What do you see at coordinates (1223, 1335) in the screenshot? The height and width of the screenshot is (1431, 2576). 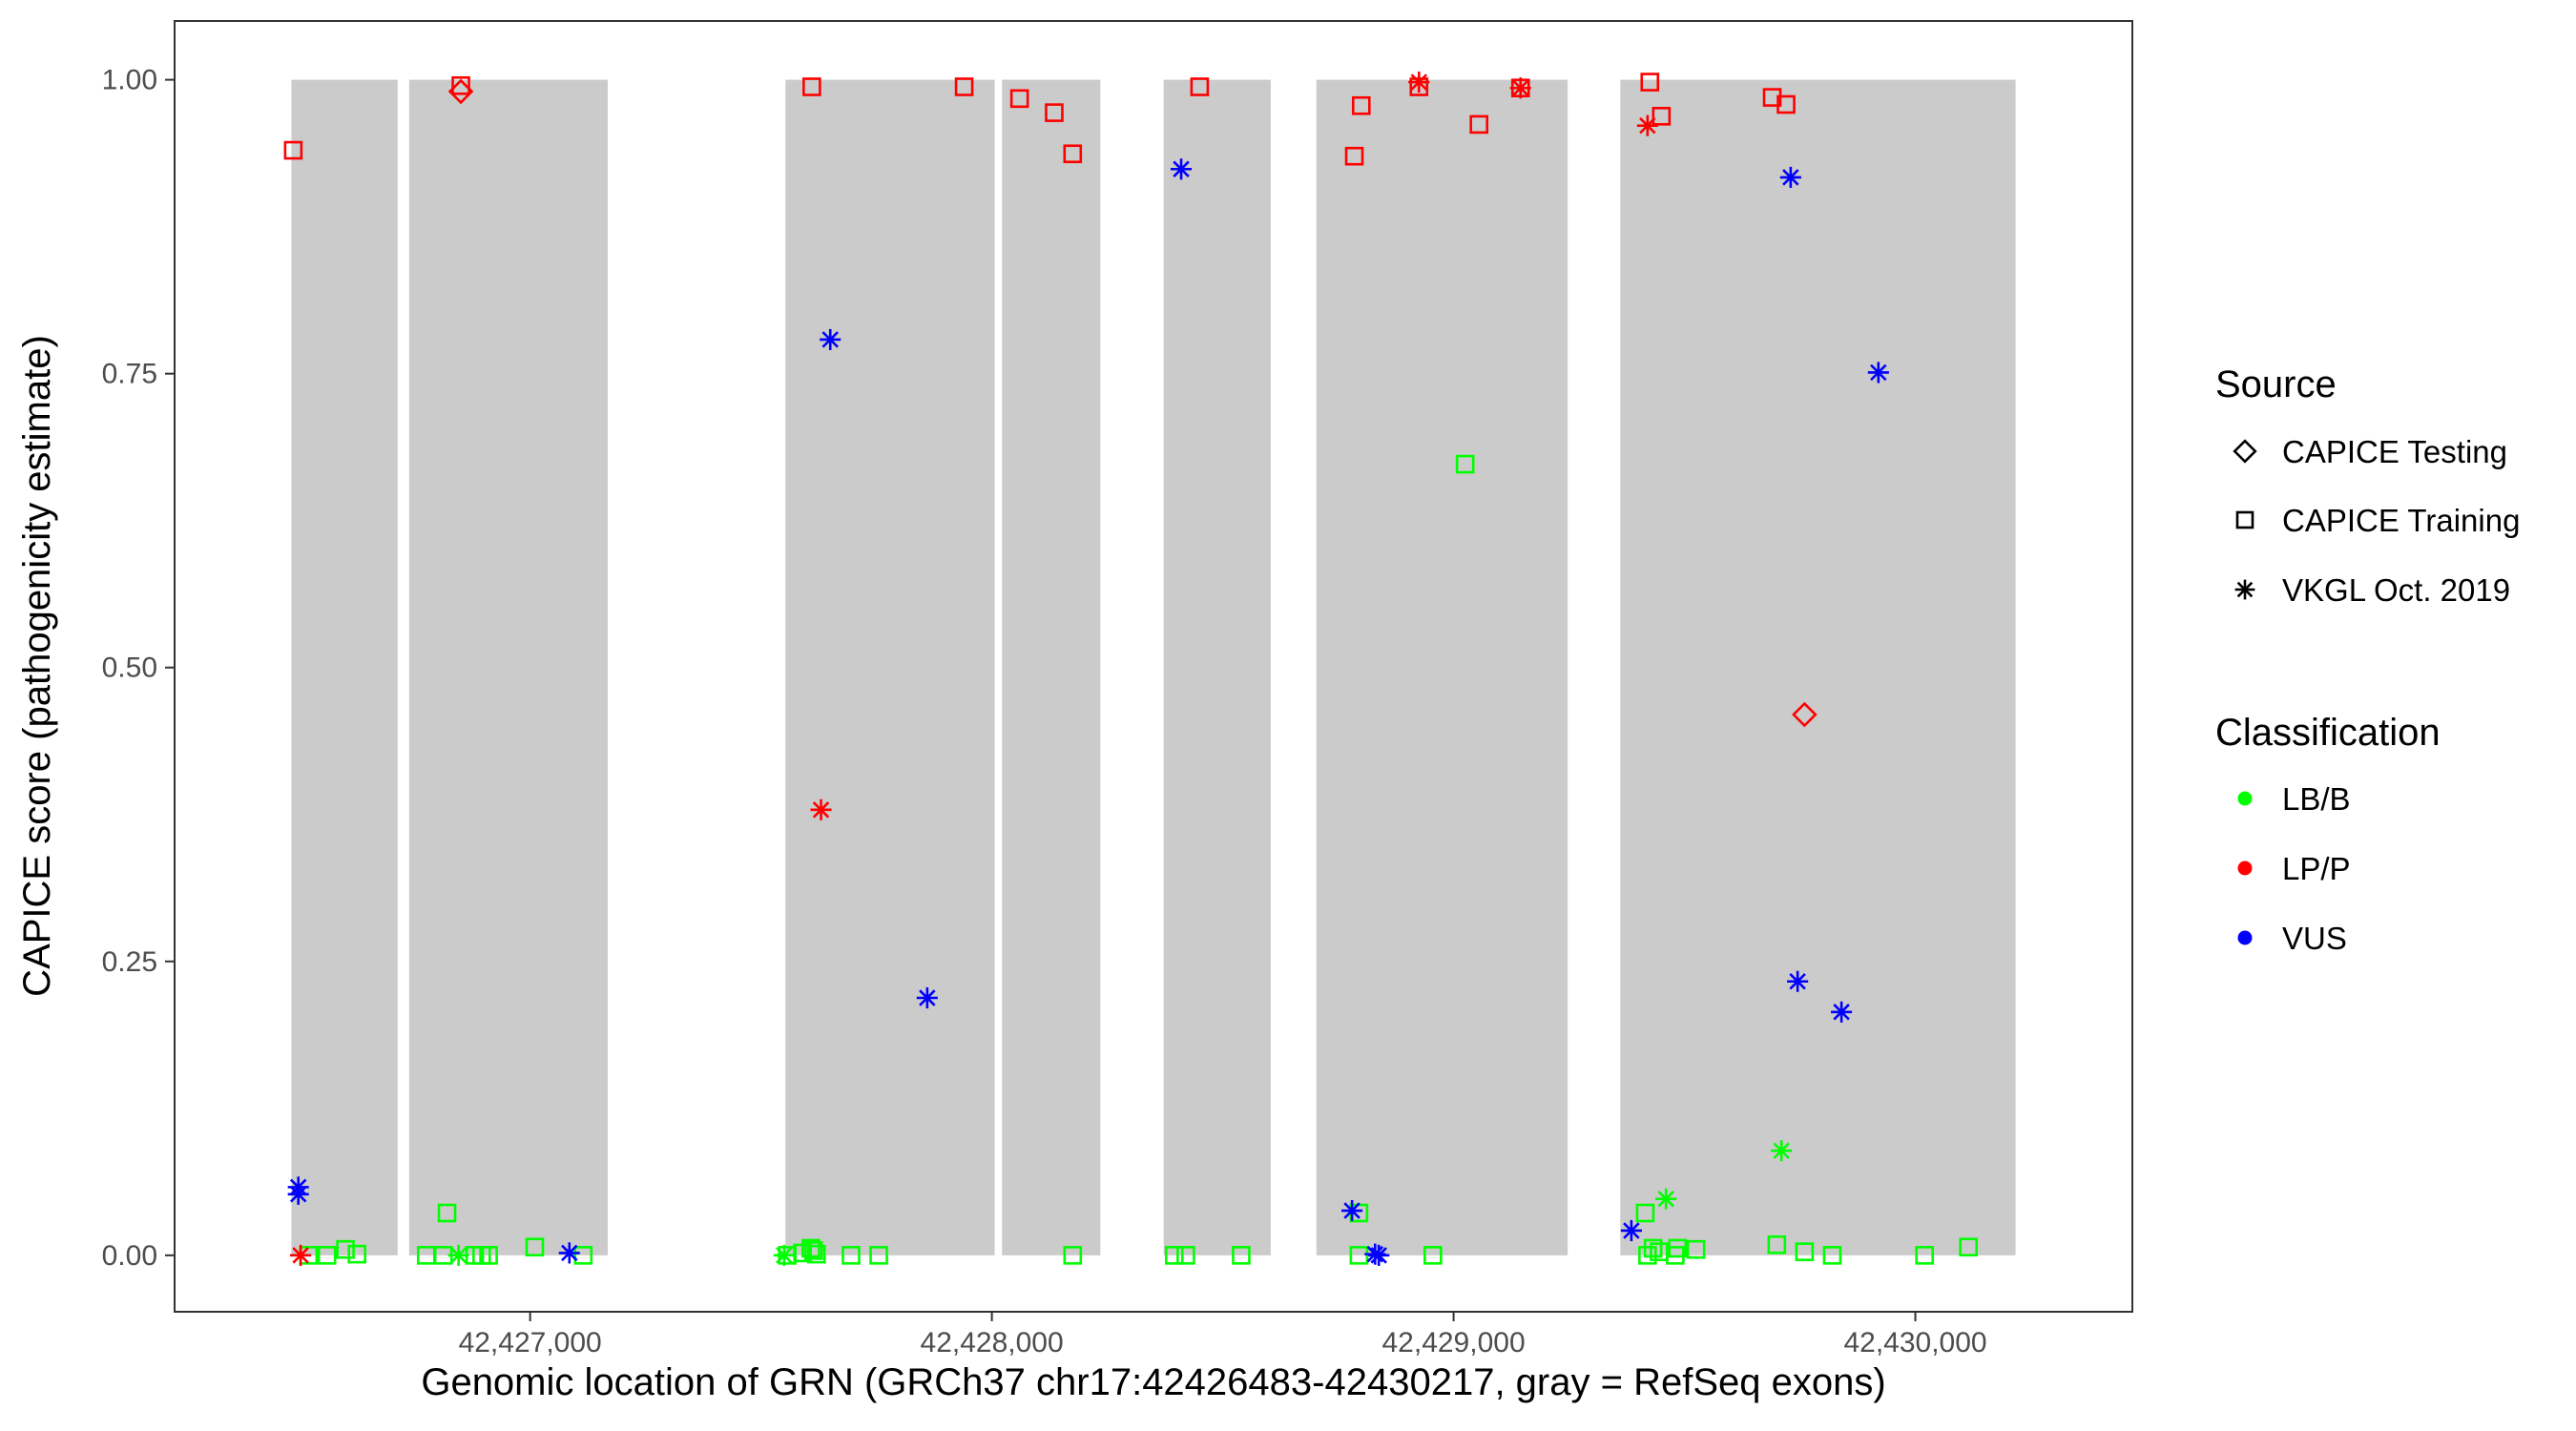 I see `x-axis: 42,427,000 42,428,000 42,429,000 42,430,000` at bounding box center [1223, 1335].